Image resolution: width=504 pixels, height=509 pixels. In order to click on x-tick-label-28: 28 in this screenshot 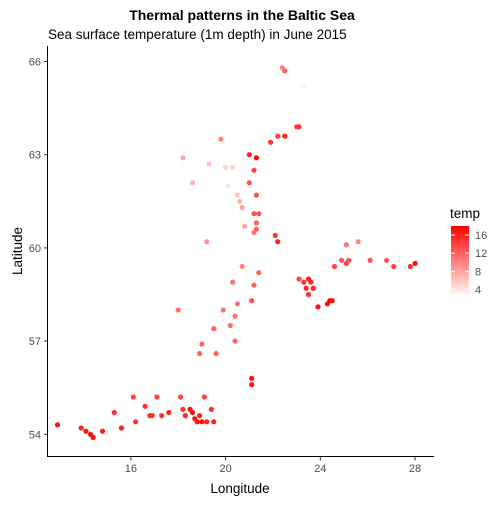, I will do `click(415, 469)`.